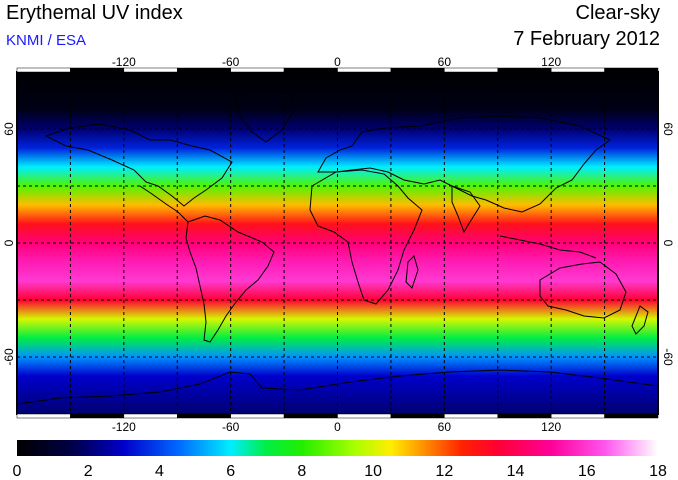 The height and width of the screenshot is (480, 678). Describe the element at coordinates (464, 164) in the screenshot. I see `coastline-eurasia` at that location.